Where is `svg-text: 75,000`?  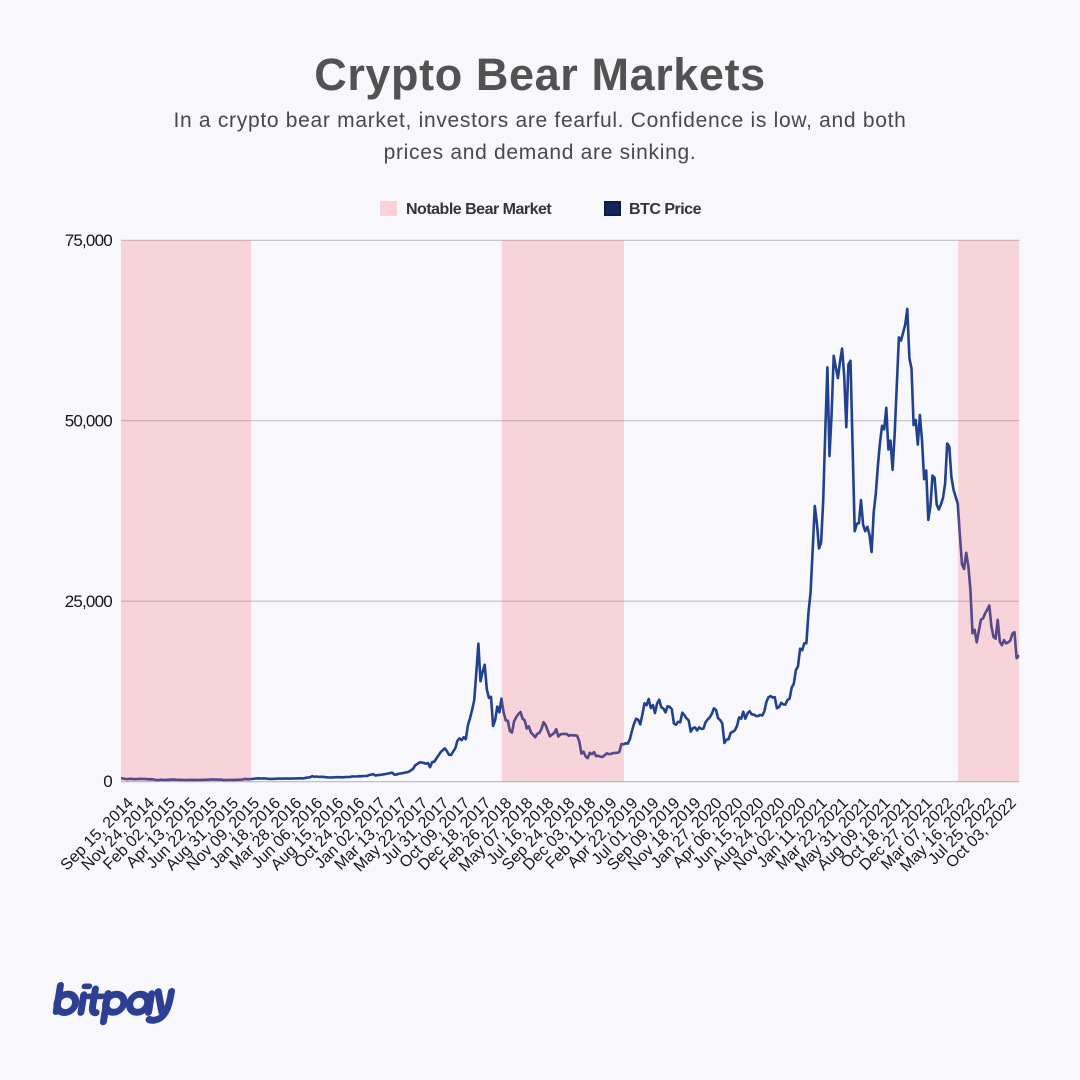
svg-text: 75,000 is located at coordinates (89, 240).